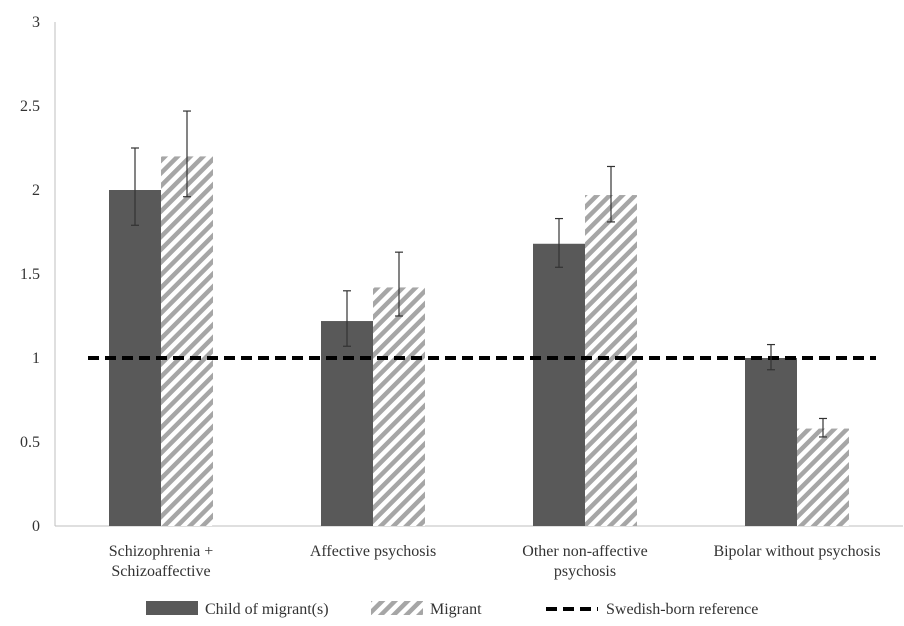  What do you see at coordinates (30, 274) in the screenshot?
I see `y-tick-label-3: 1.5` at bounding box center [30, 274].